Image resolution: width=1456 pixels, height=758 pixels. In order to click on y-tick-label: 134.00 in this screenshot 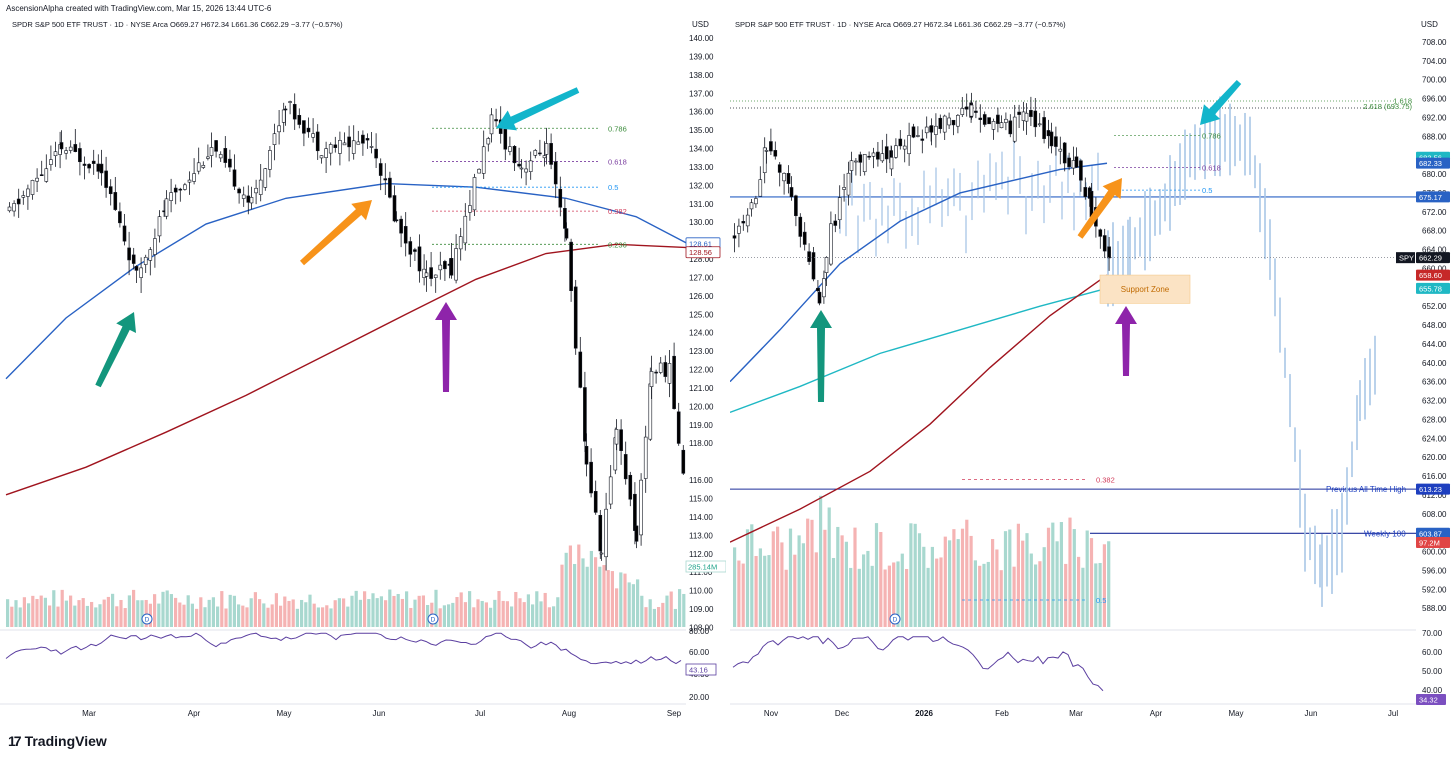, I will do `click(701, 149)`.